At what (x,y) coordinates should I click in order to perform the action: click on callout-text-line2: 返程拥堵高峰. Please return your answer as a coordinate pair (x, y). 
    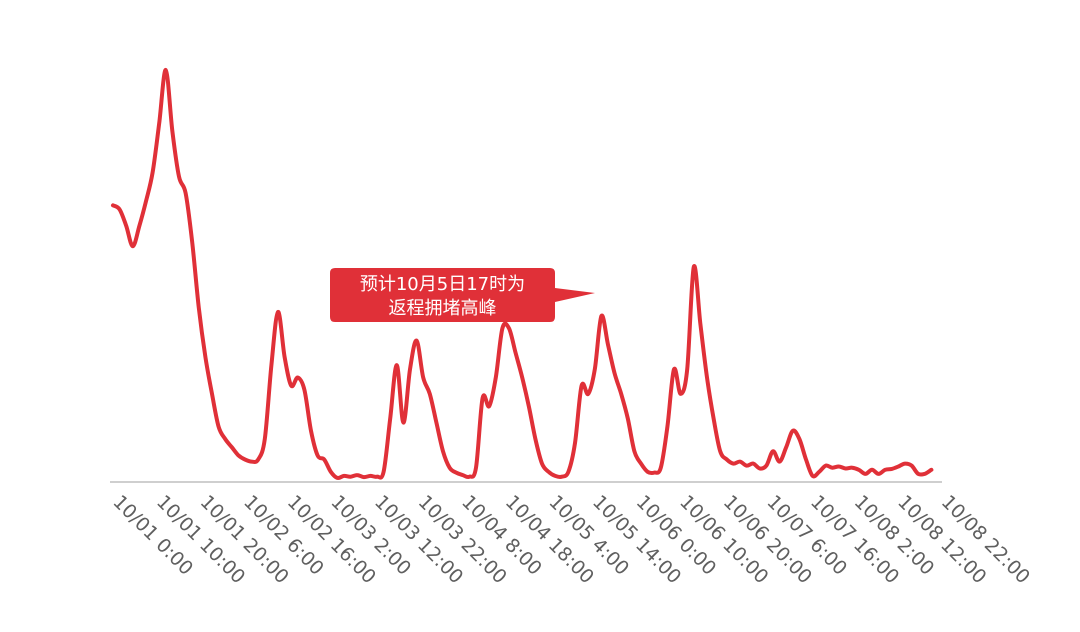
    Looking at the image, I should click on (443, 308).